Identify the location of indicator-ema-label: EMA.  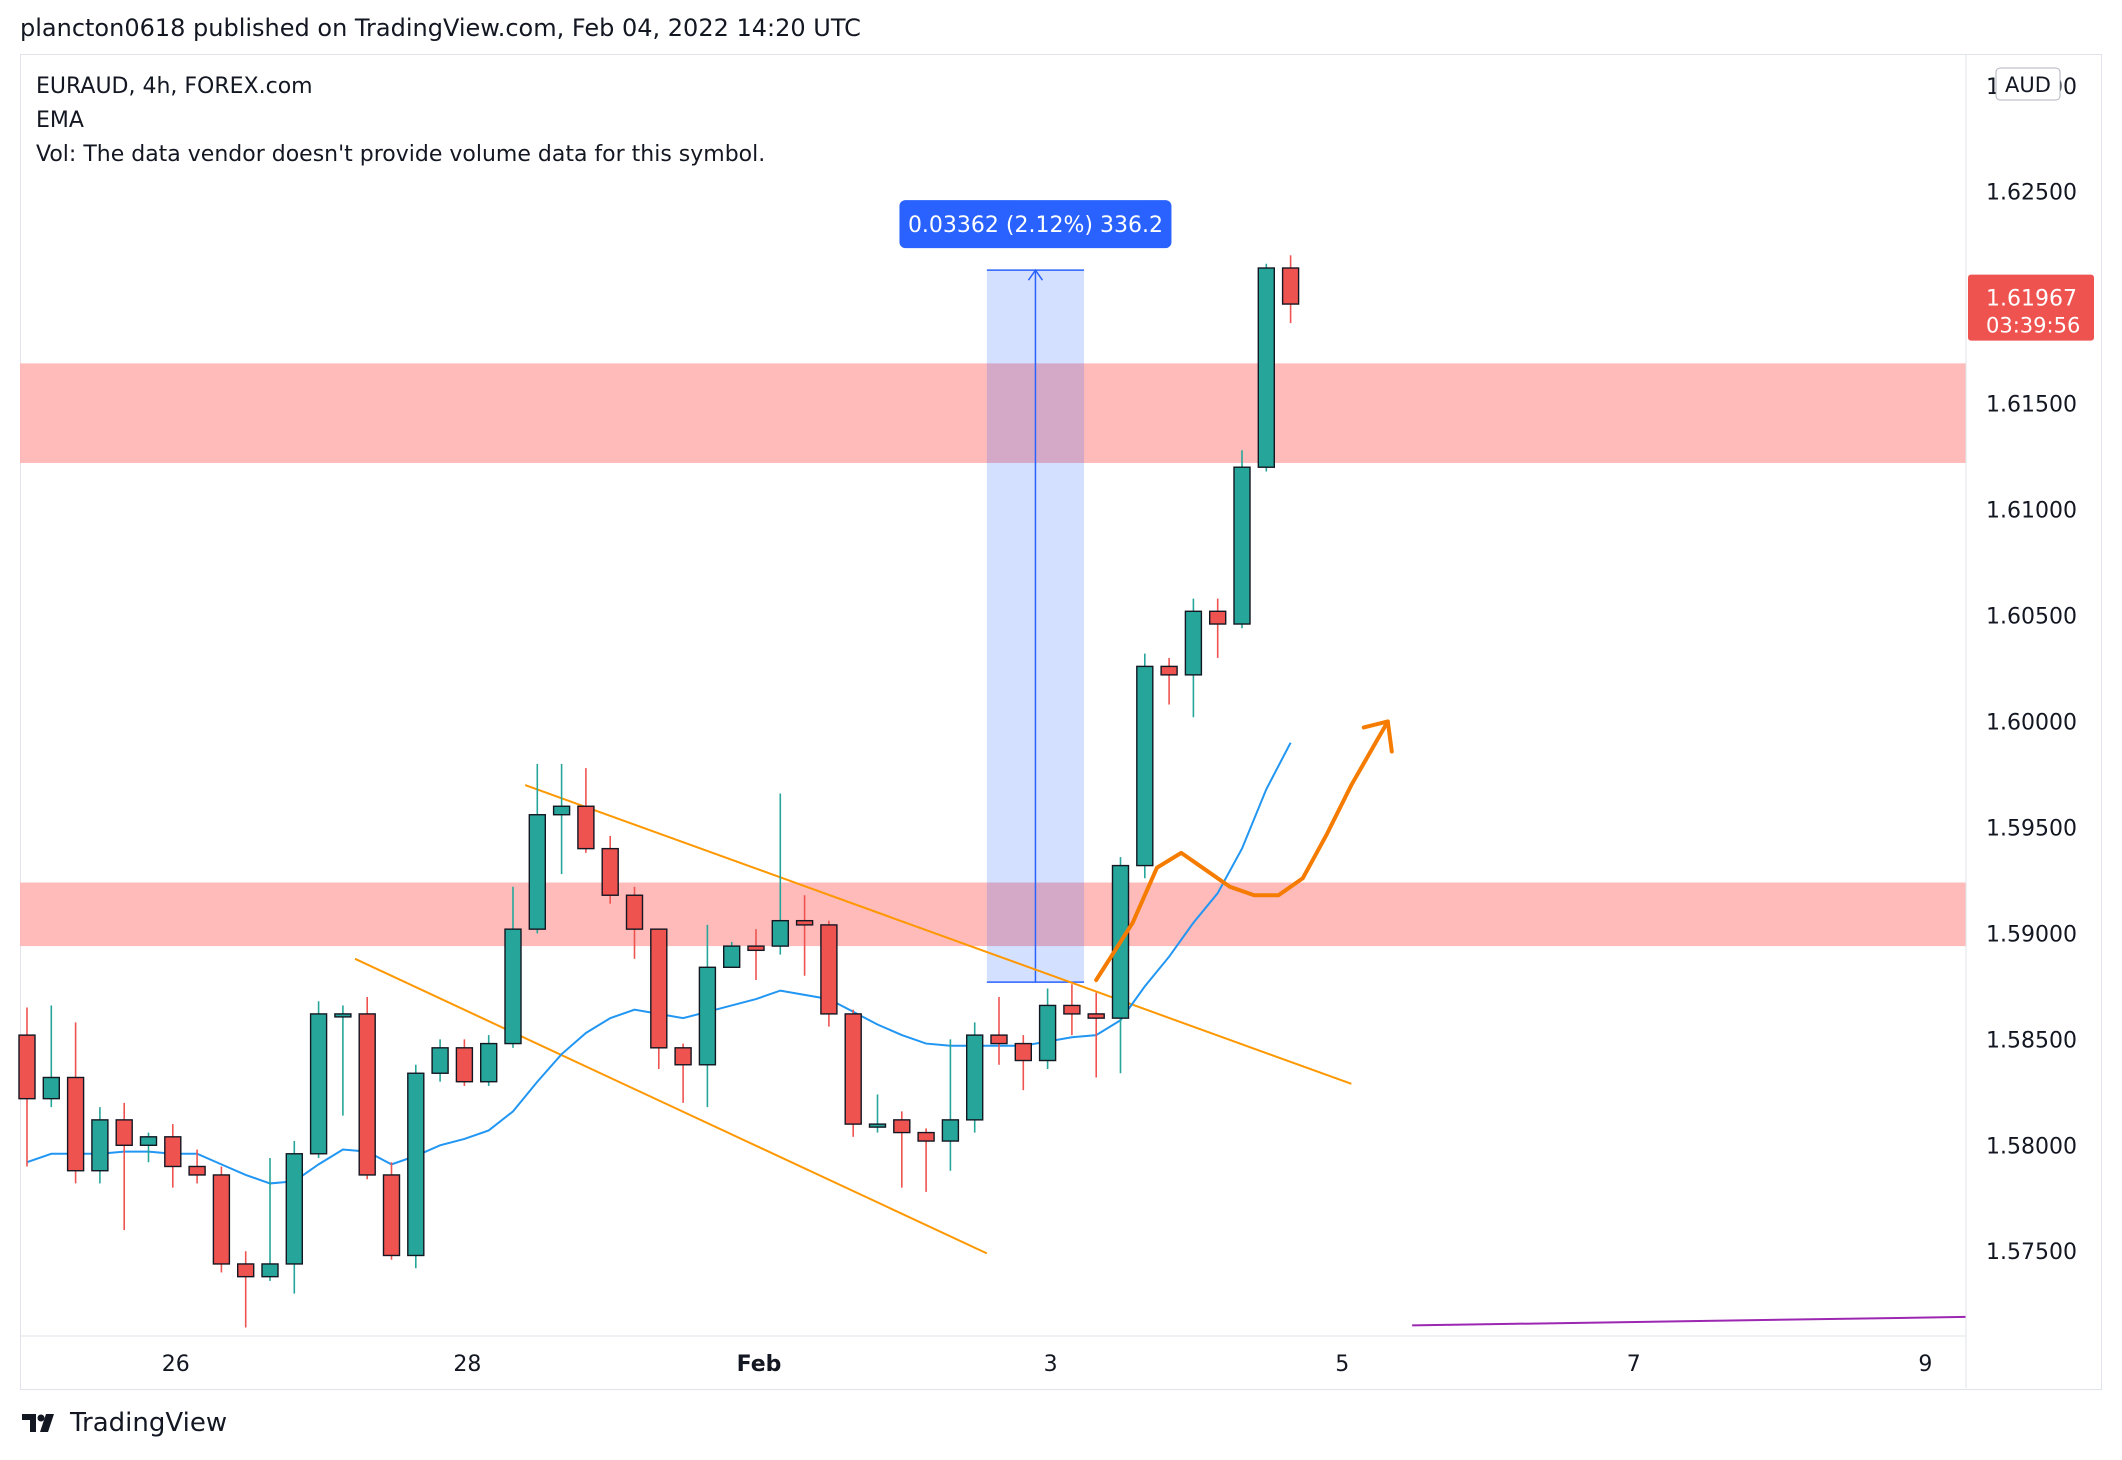
(60, 120).